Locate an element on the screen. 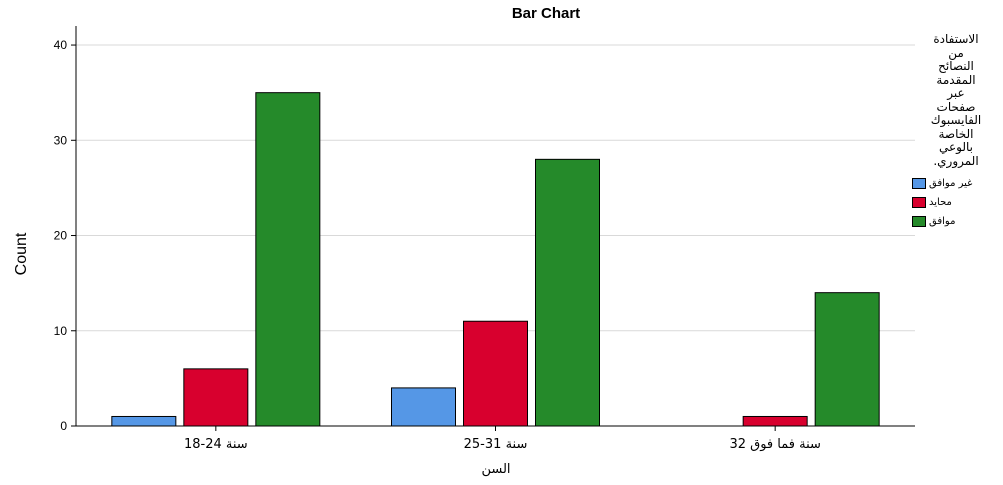 Image resolution: width=1003 pixels, height=485 pixels. legend-title-line: الاستفادة is located at coordinates (956, 39).